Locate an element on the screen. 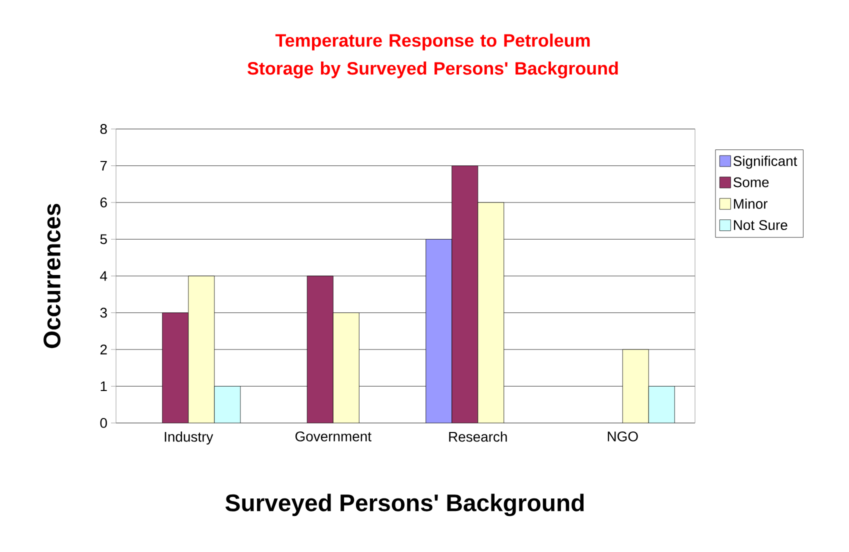  y-tick-label: 1 is located at coordinates (103, 386).